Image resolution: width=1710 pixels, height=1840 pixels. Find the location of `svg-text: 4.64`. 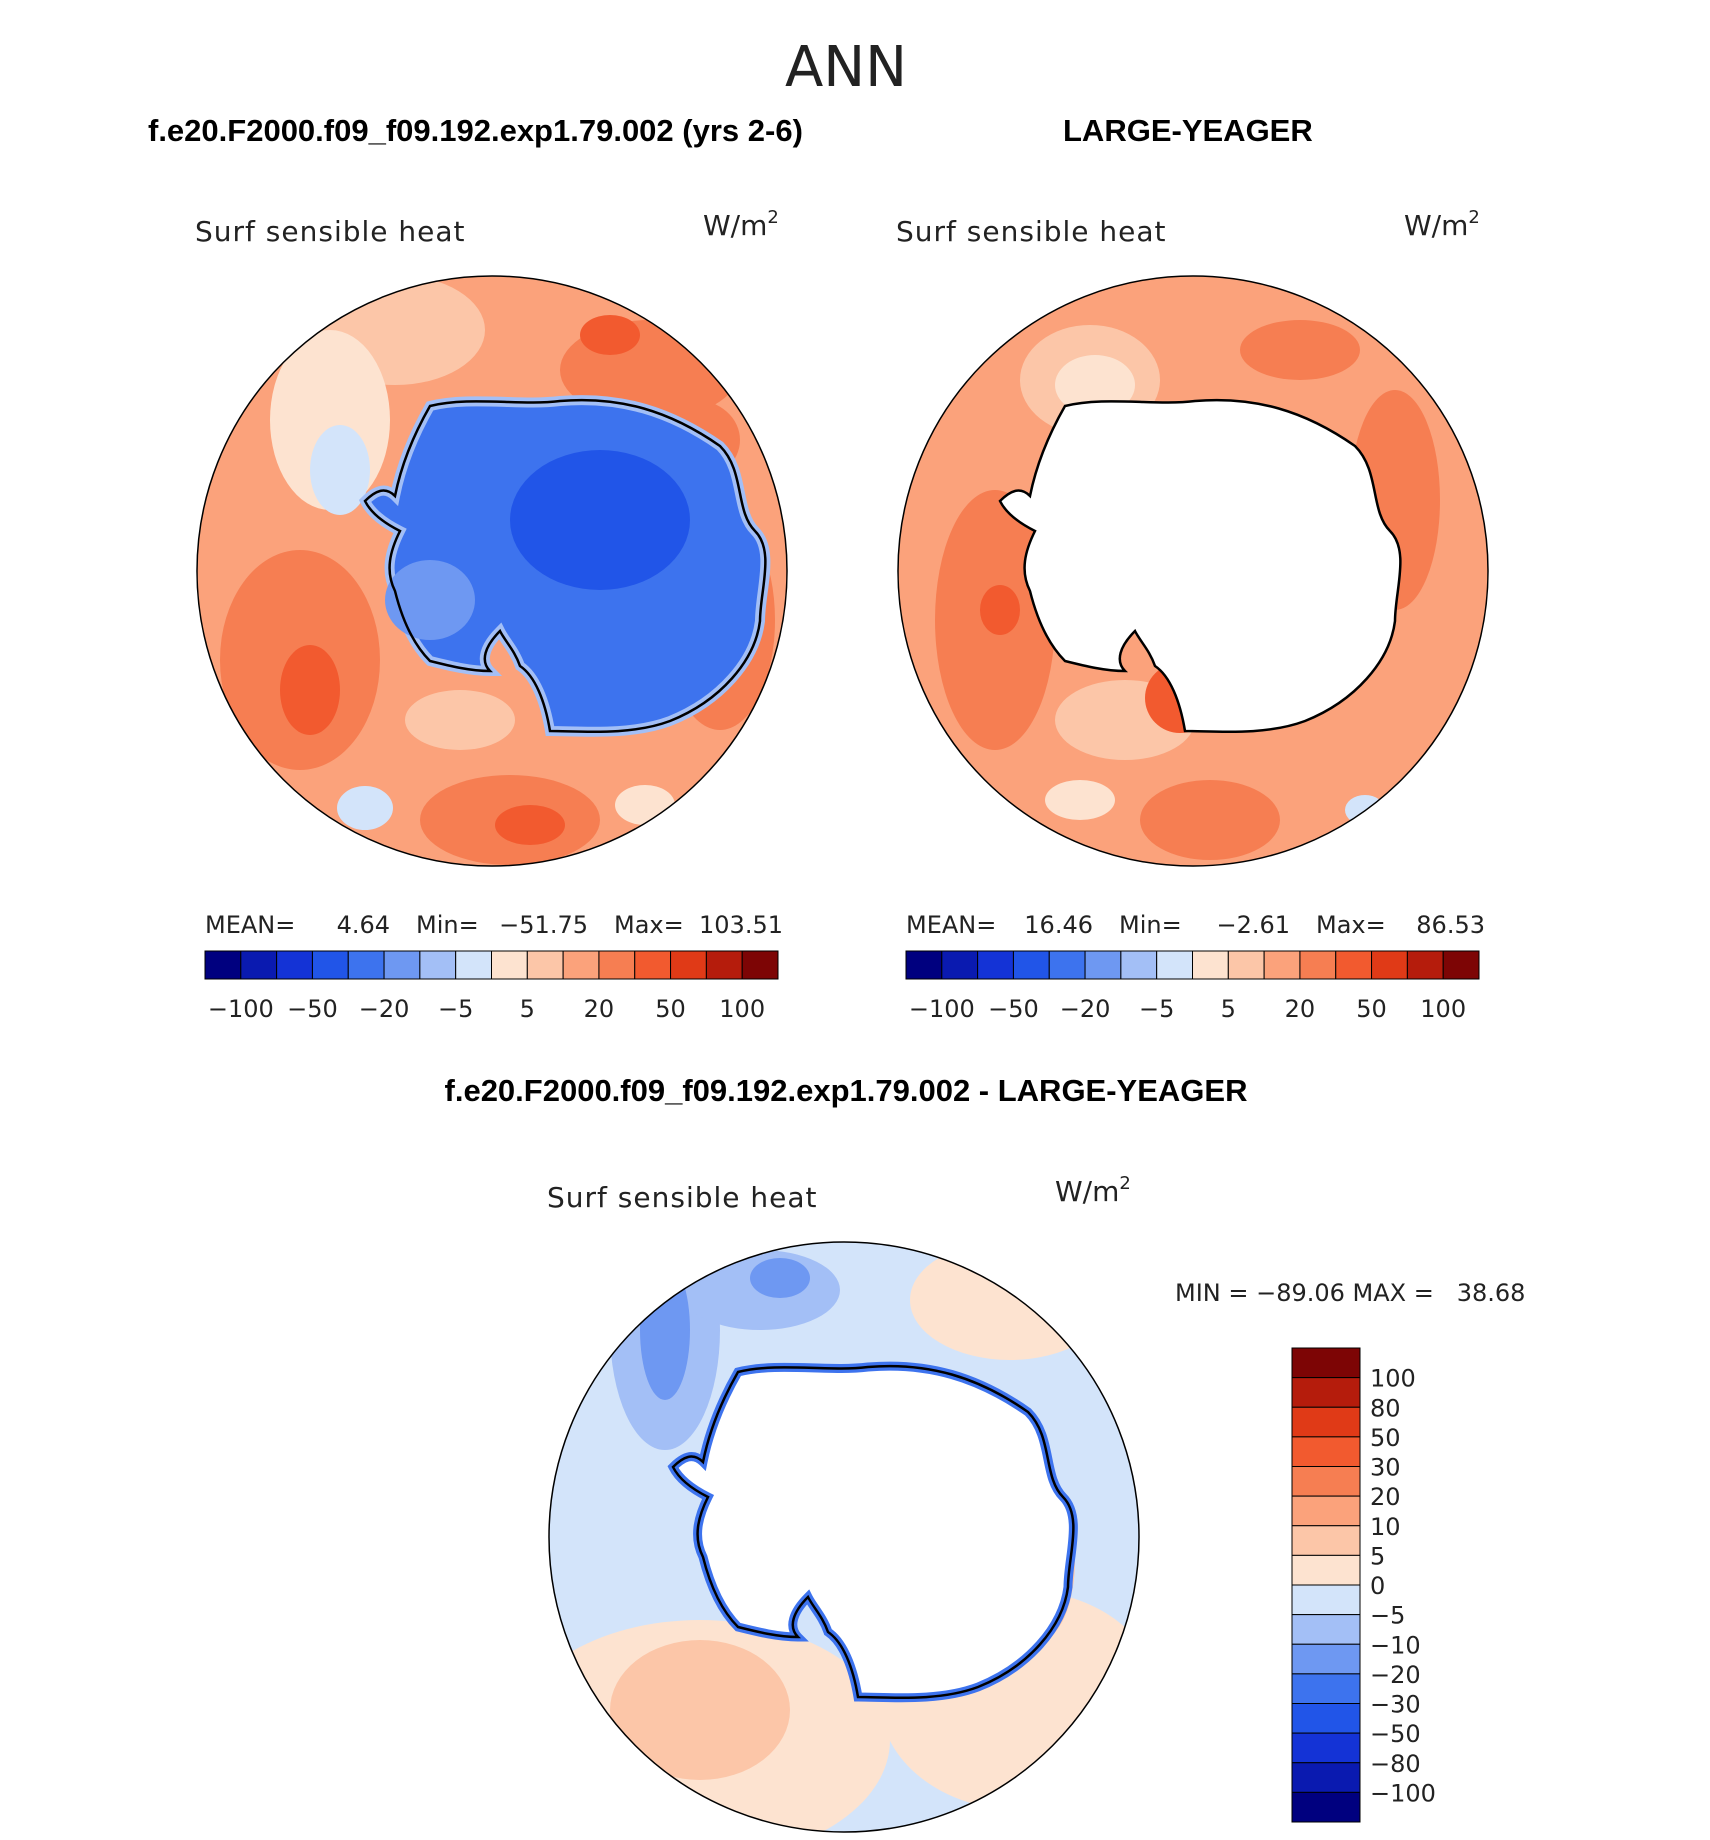

svg-text: 4.64 is located at coordinates (363, 925).